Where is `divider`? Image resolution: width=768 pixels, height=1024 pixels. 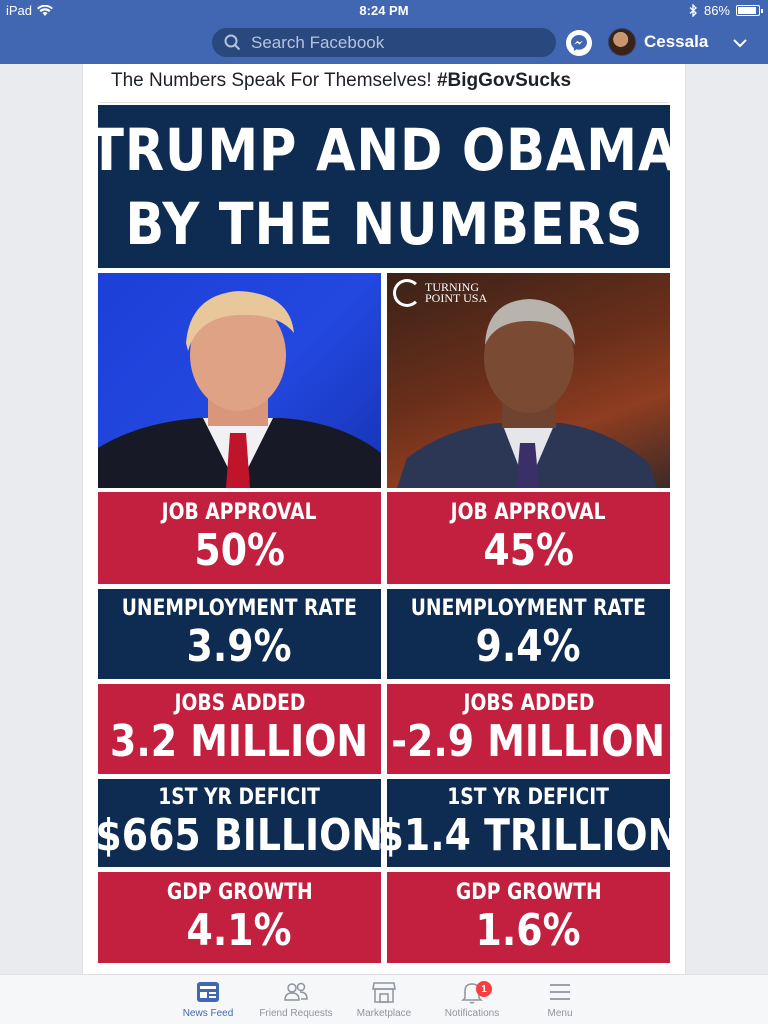
divider is located at coordinates (384, 102).